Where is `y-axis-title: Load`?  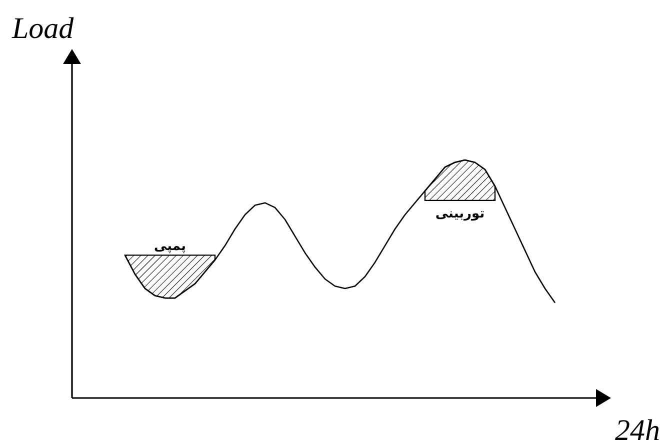
y-axis-title: Load is located at coordinates (43, 28).